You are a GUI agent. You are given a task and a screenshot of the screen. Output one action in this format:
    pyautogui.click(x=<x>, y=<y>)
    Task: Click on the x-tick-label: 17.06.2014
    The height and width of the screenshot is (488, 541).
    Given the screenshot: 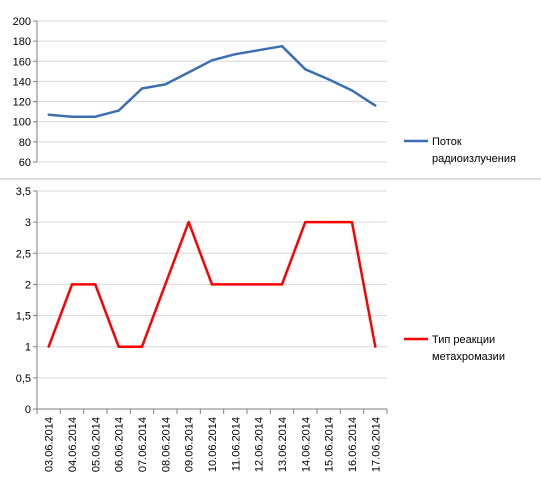 What is the action you would take?
    pyautogui.click(x=376, y=444)
    